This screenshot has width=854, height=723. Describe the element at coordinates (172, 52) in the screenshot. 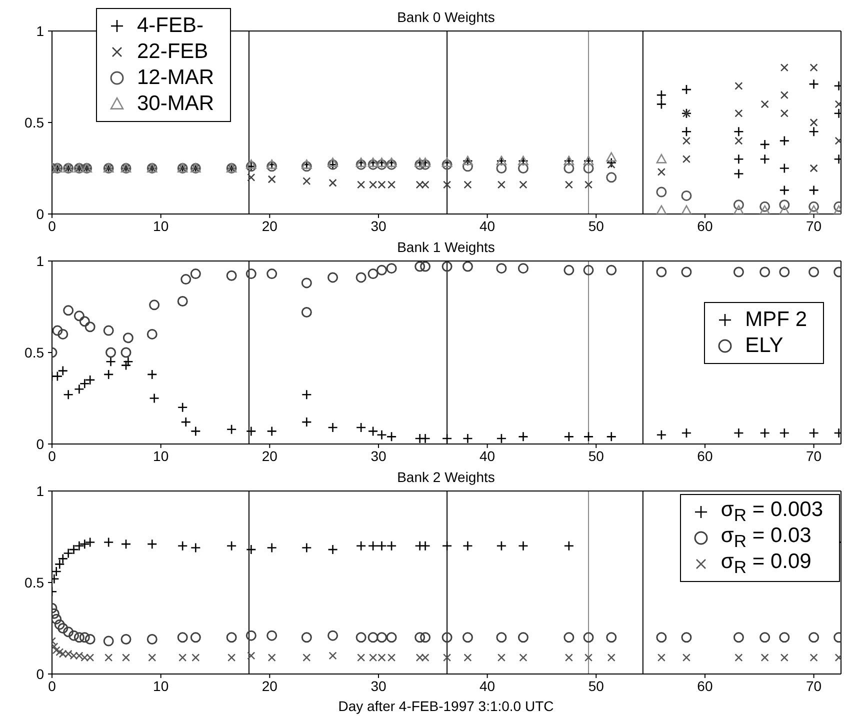

I see `legend-label: 22-FEB` at that location.